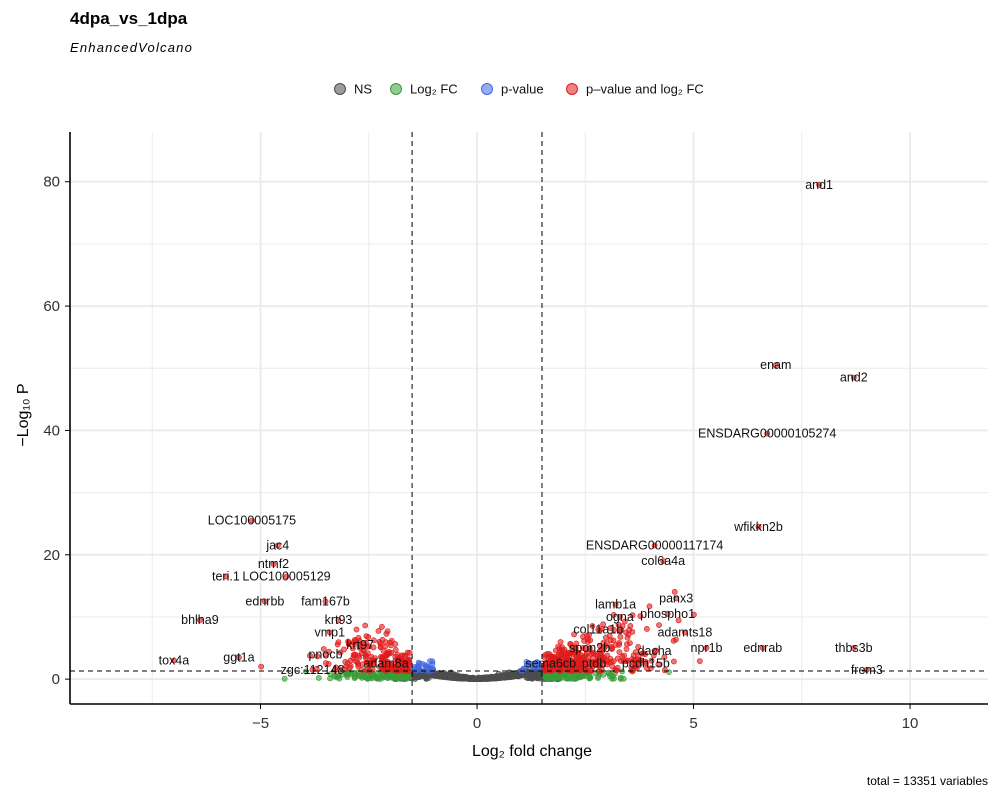 This screenshot has height=800, width=1000. I want to click on legend-label: p–value and log₂ FC, so click(645, 89).